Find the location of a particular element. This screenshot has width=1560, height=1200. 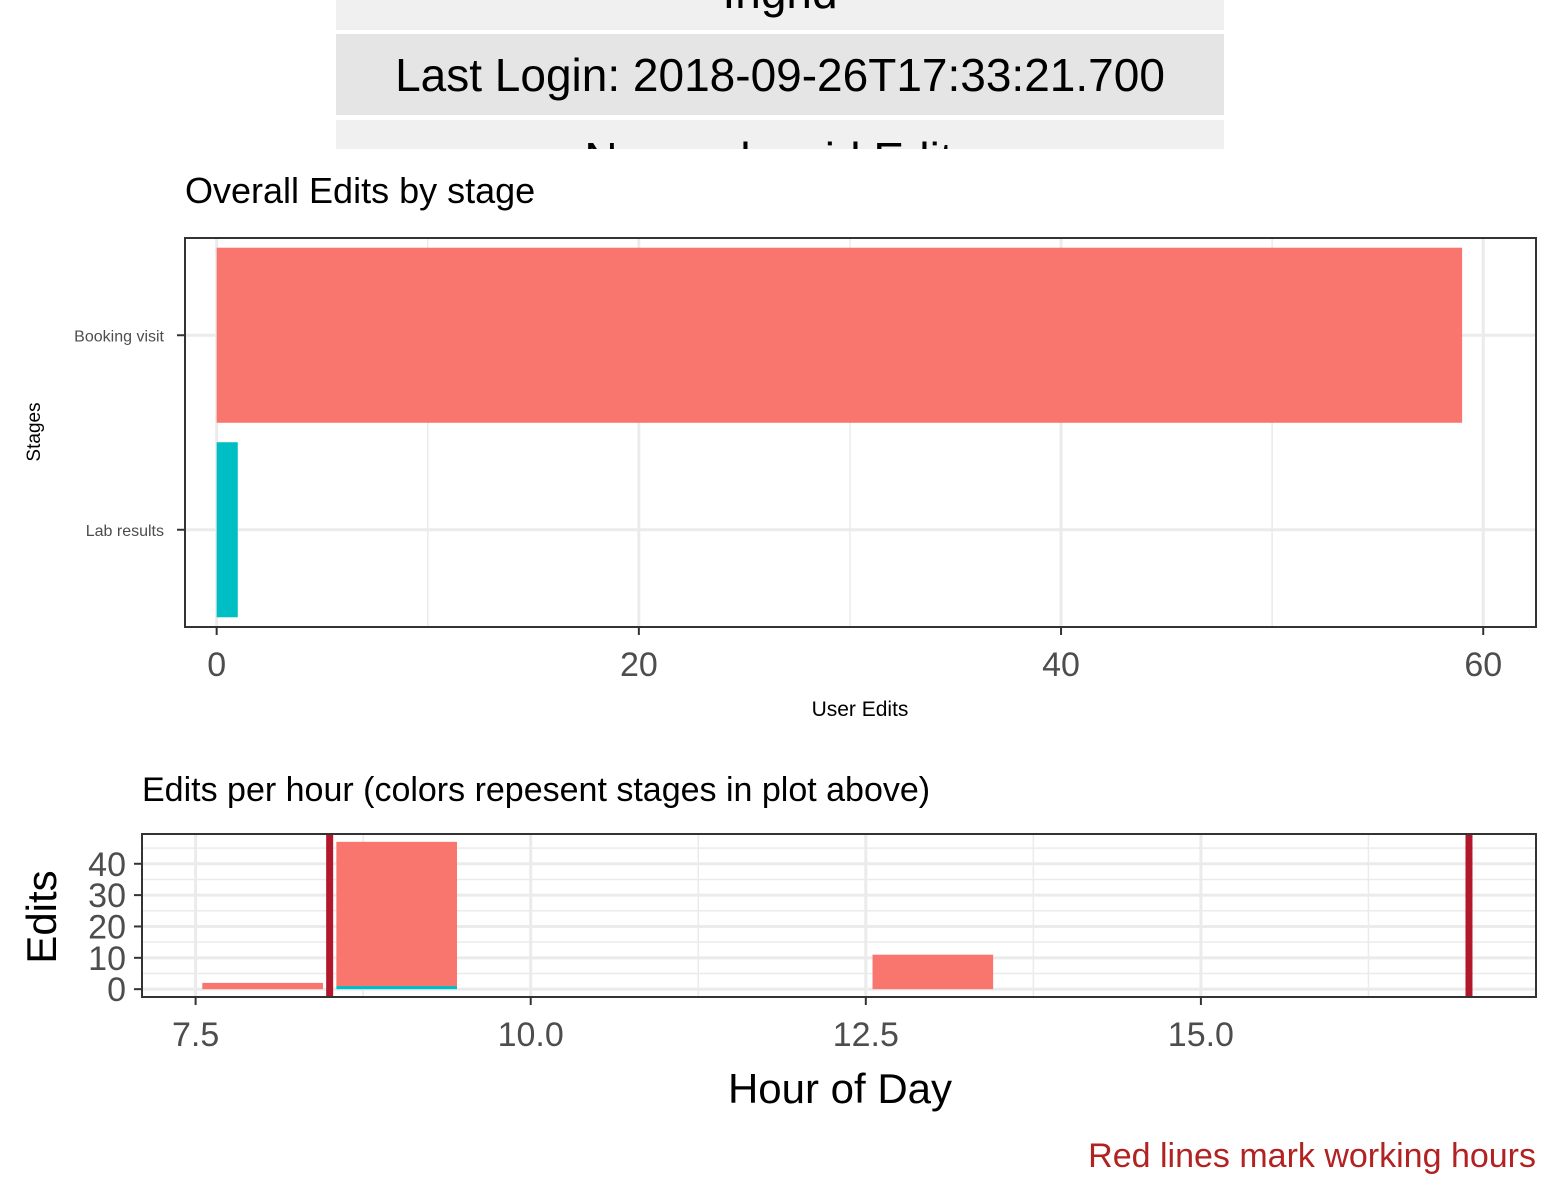

chart1-x-tick-label: 40 is located at coordinates (1061, 665).